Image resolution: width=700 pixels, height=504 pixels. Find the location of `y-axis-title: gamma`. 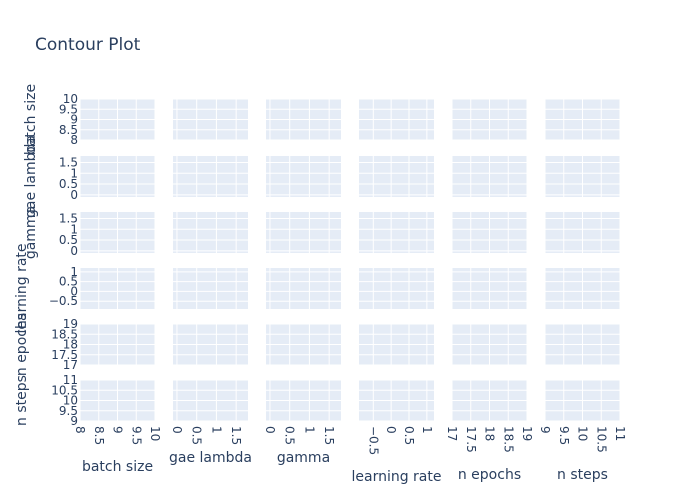

y-axis-title: gamma is located at coordinates (31, 232).